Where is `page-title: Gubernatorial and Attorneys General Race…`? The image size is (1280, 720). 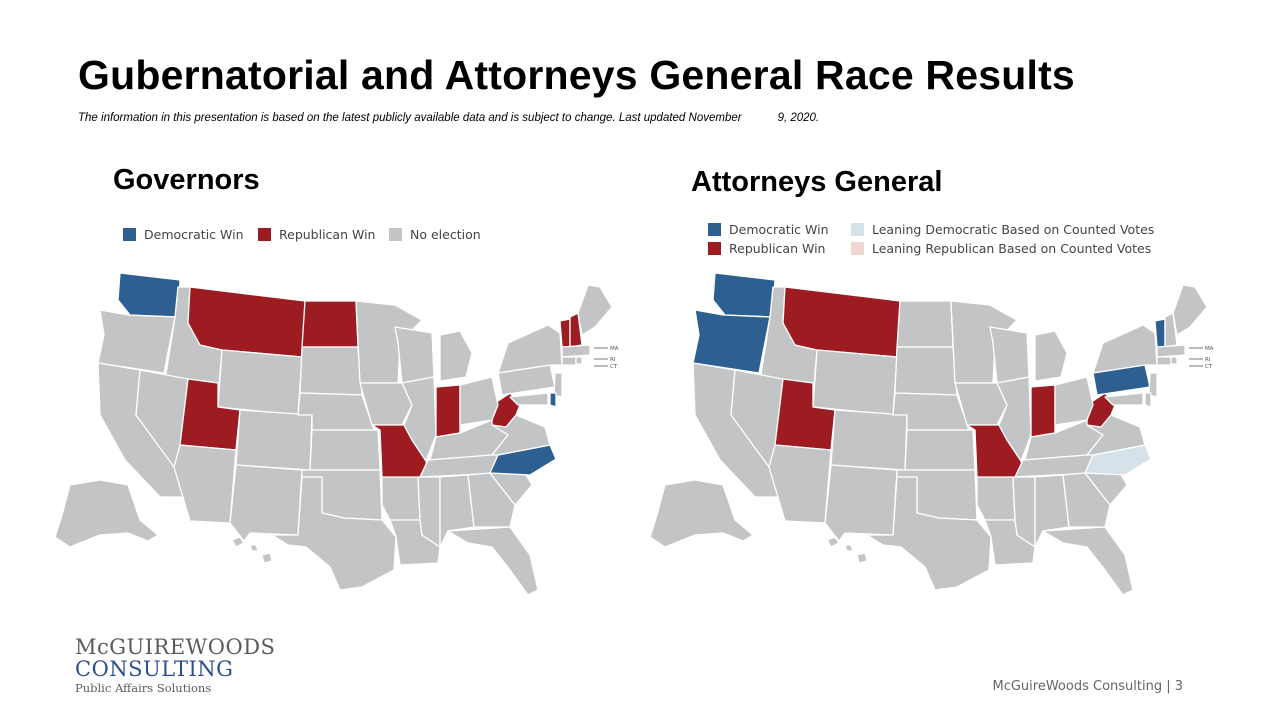 page-title: Gubernatorial and Attorneys General Race… is located at coordinates (576, 75).